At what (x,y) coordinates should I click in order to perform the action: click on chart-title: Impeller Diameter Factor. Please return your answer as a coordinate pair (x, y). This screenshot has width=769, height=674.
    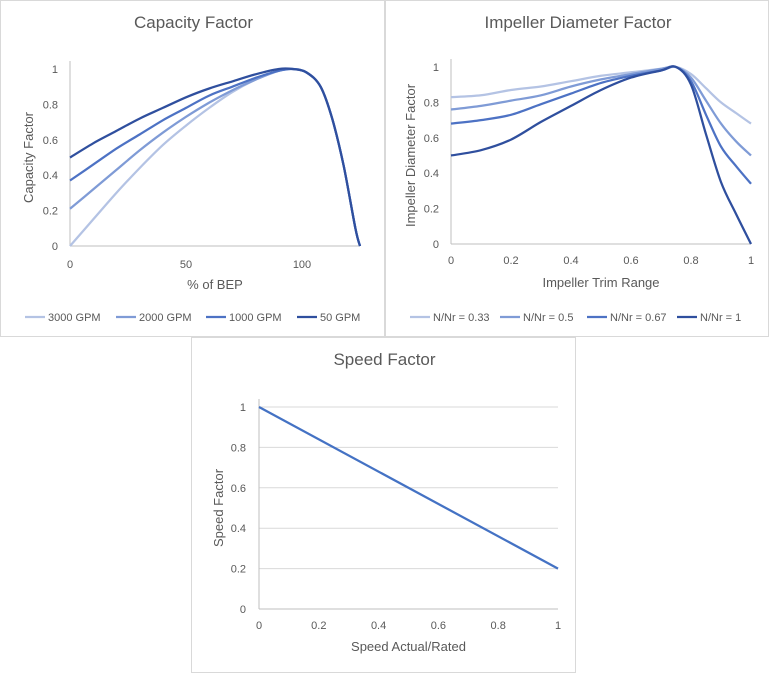
    Looking at the image, I should click on (577, 22).